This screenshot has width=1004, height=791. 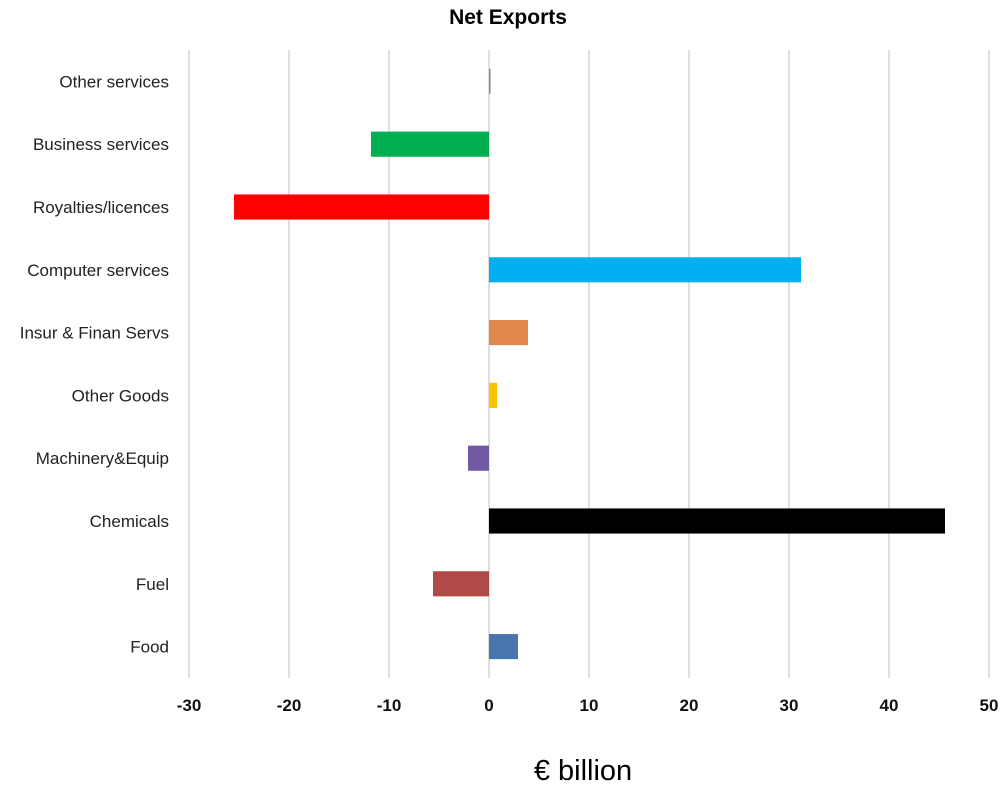 I want to click on x-tick-label: 30, so click(x=789, y=705).